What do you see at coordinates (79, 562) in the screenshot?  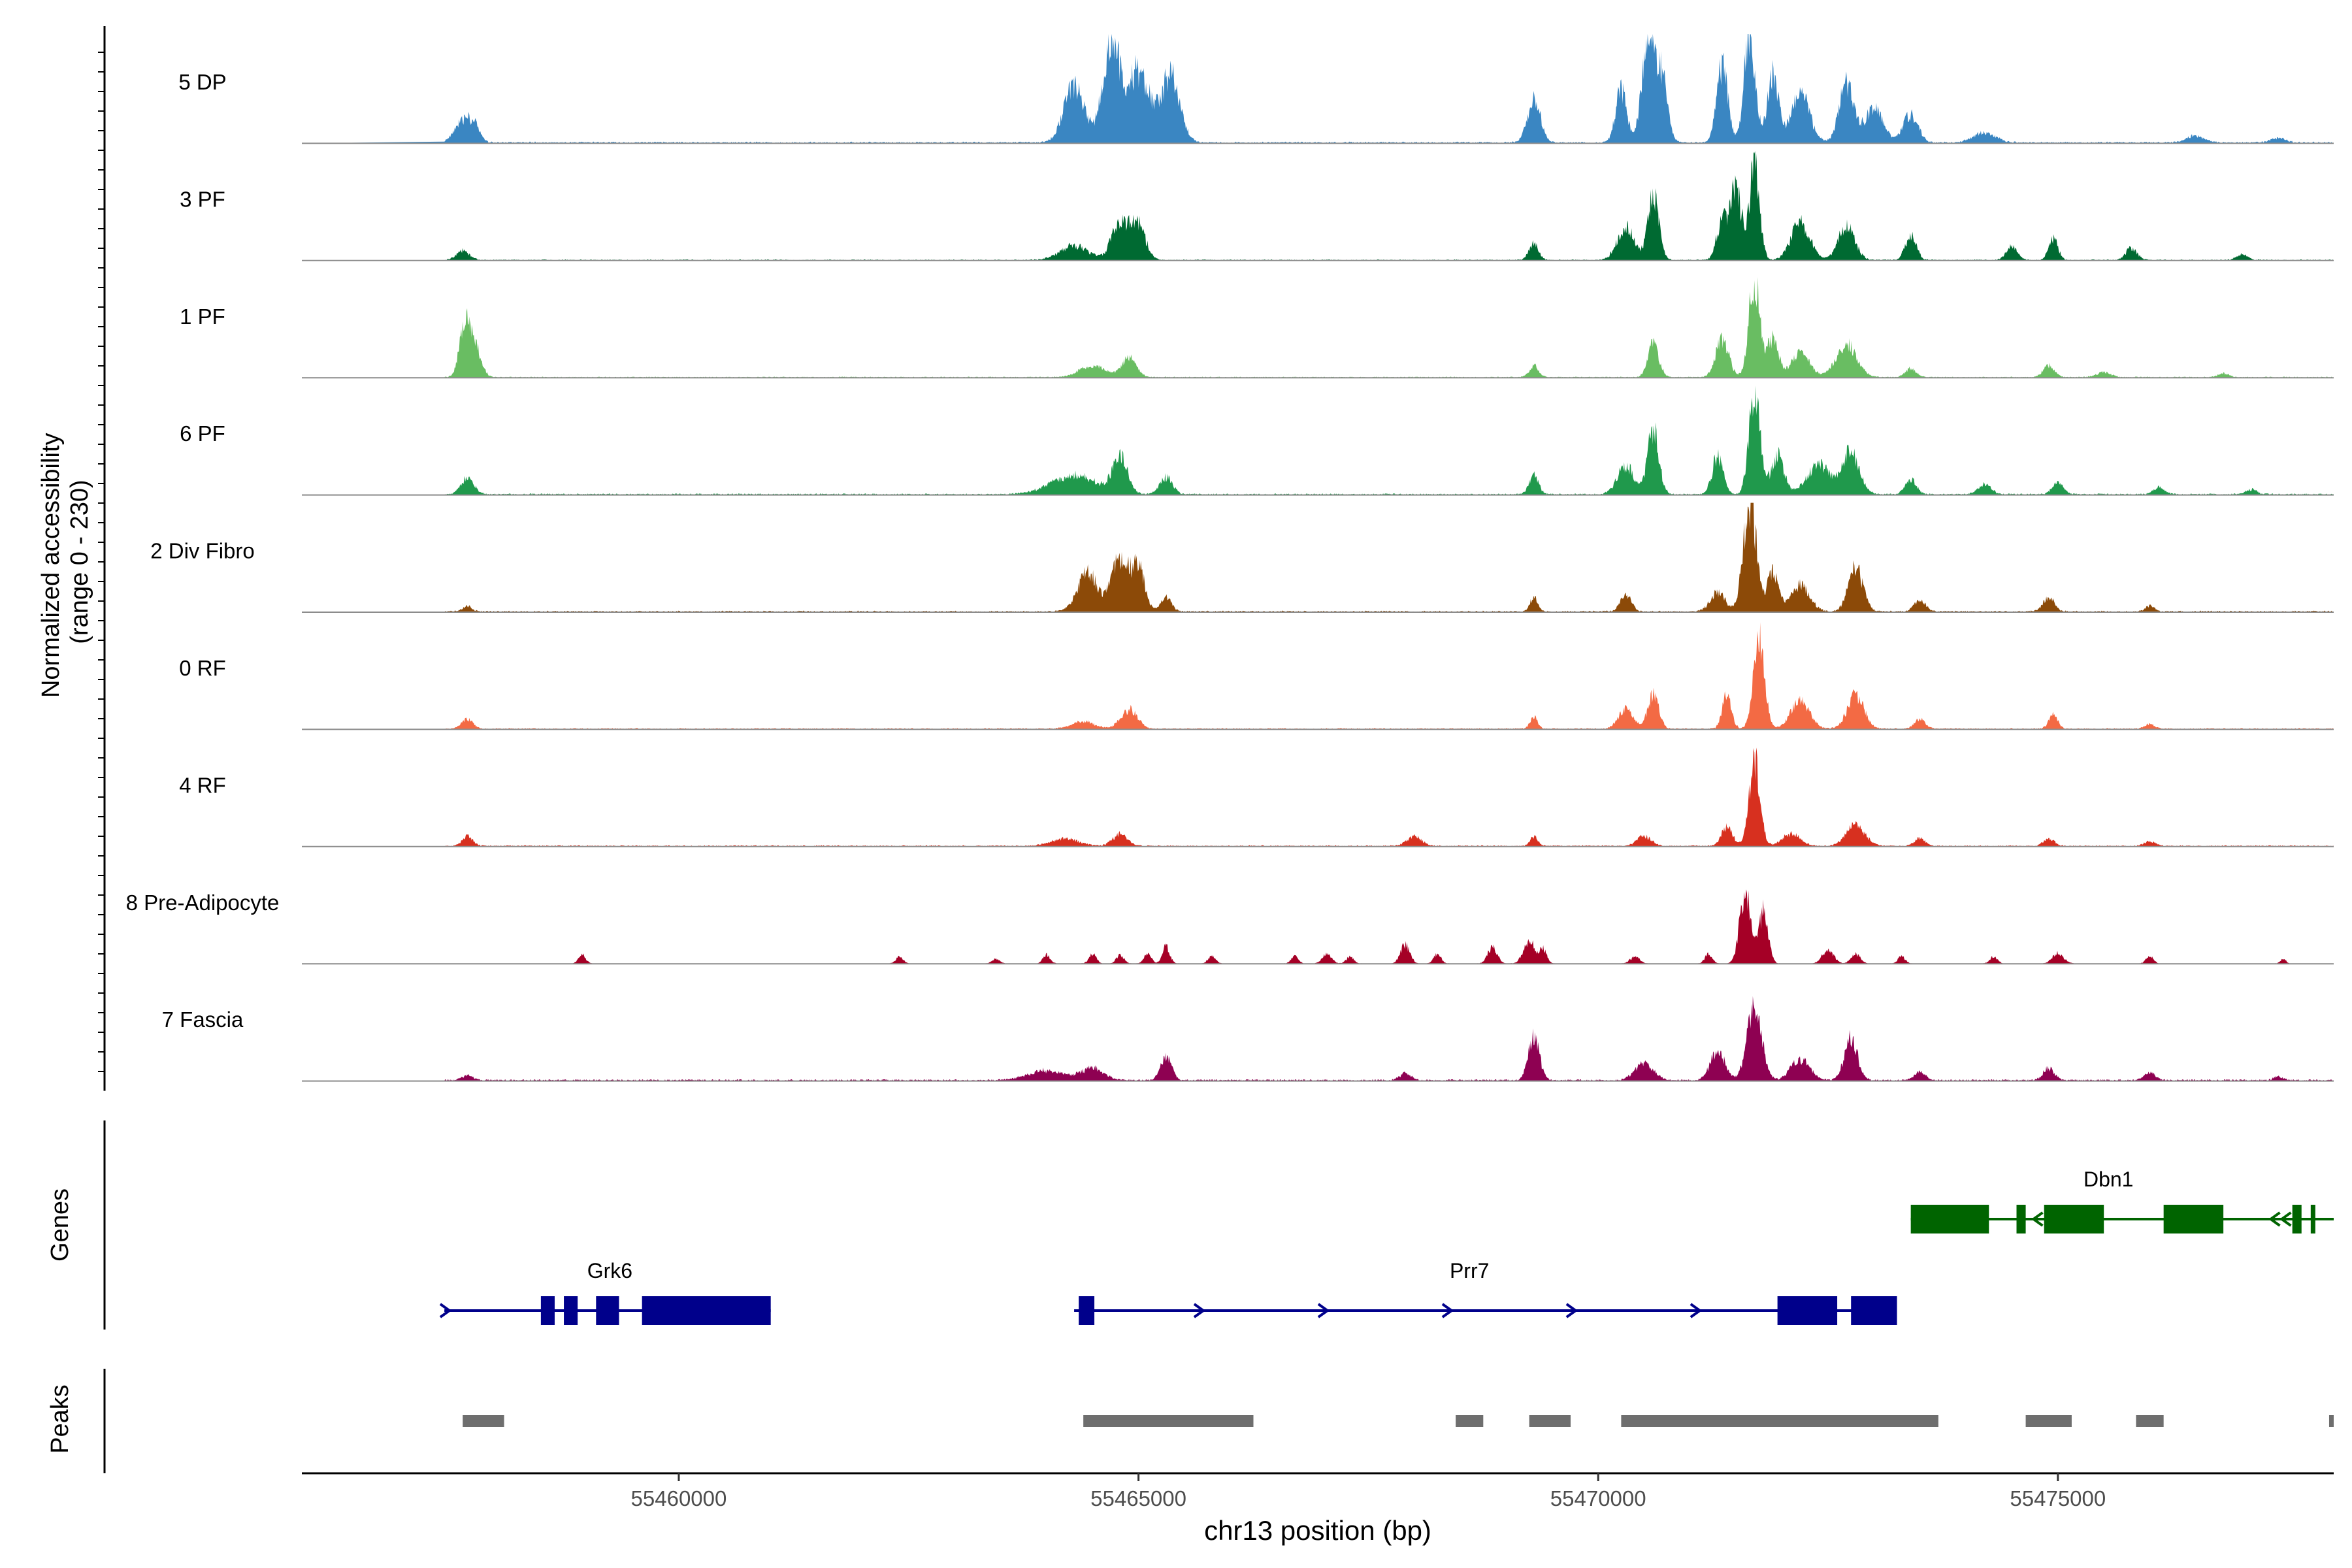 I see `y-axis-label-line2: (range 0 - 230)` at bounding box center [79, 562].